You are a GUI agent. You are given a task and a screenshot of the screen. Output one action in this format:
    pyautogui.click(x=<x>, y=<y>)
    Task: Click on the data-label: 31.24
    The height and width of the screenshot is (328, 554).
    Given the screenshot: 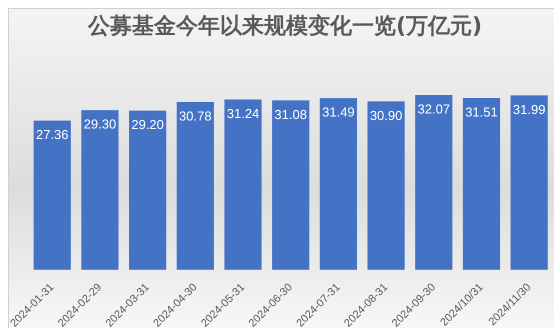 What is the action you would take?
    pyautogui.click(x=243, y=114)
    